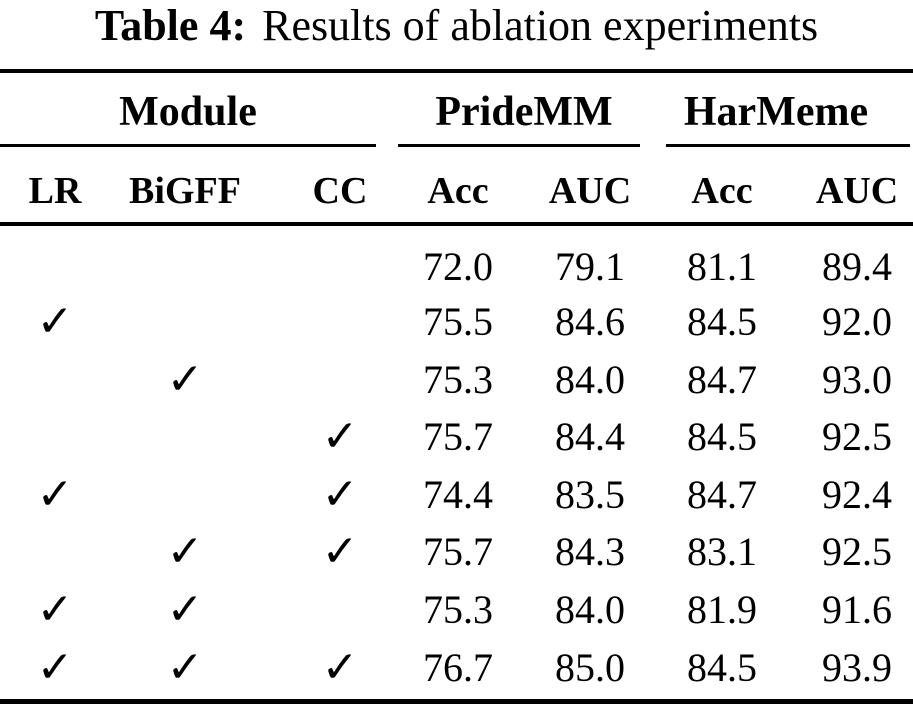 This screenshot has height=711, width=913. What do you see at coordinates (340, 191) in the screenshot?
I see `column-header-cc: CC` at bounding box center [340, 191].